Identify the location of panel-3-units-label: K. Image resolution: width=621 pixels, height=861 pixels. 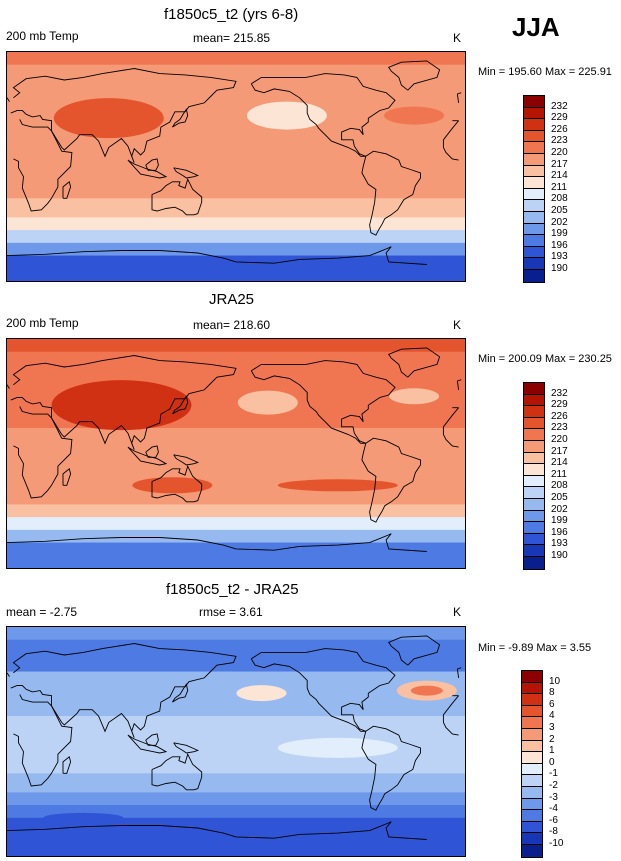
(457, 612).